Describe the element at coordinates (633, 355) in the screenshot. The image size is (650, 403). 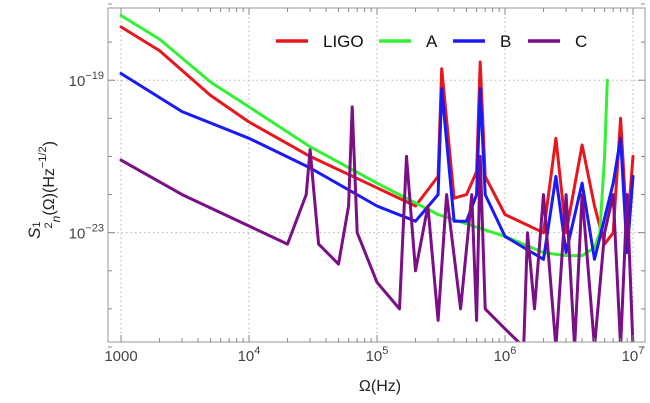
I see `x-tick-label: 10⁷` at that location.